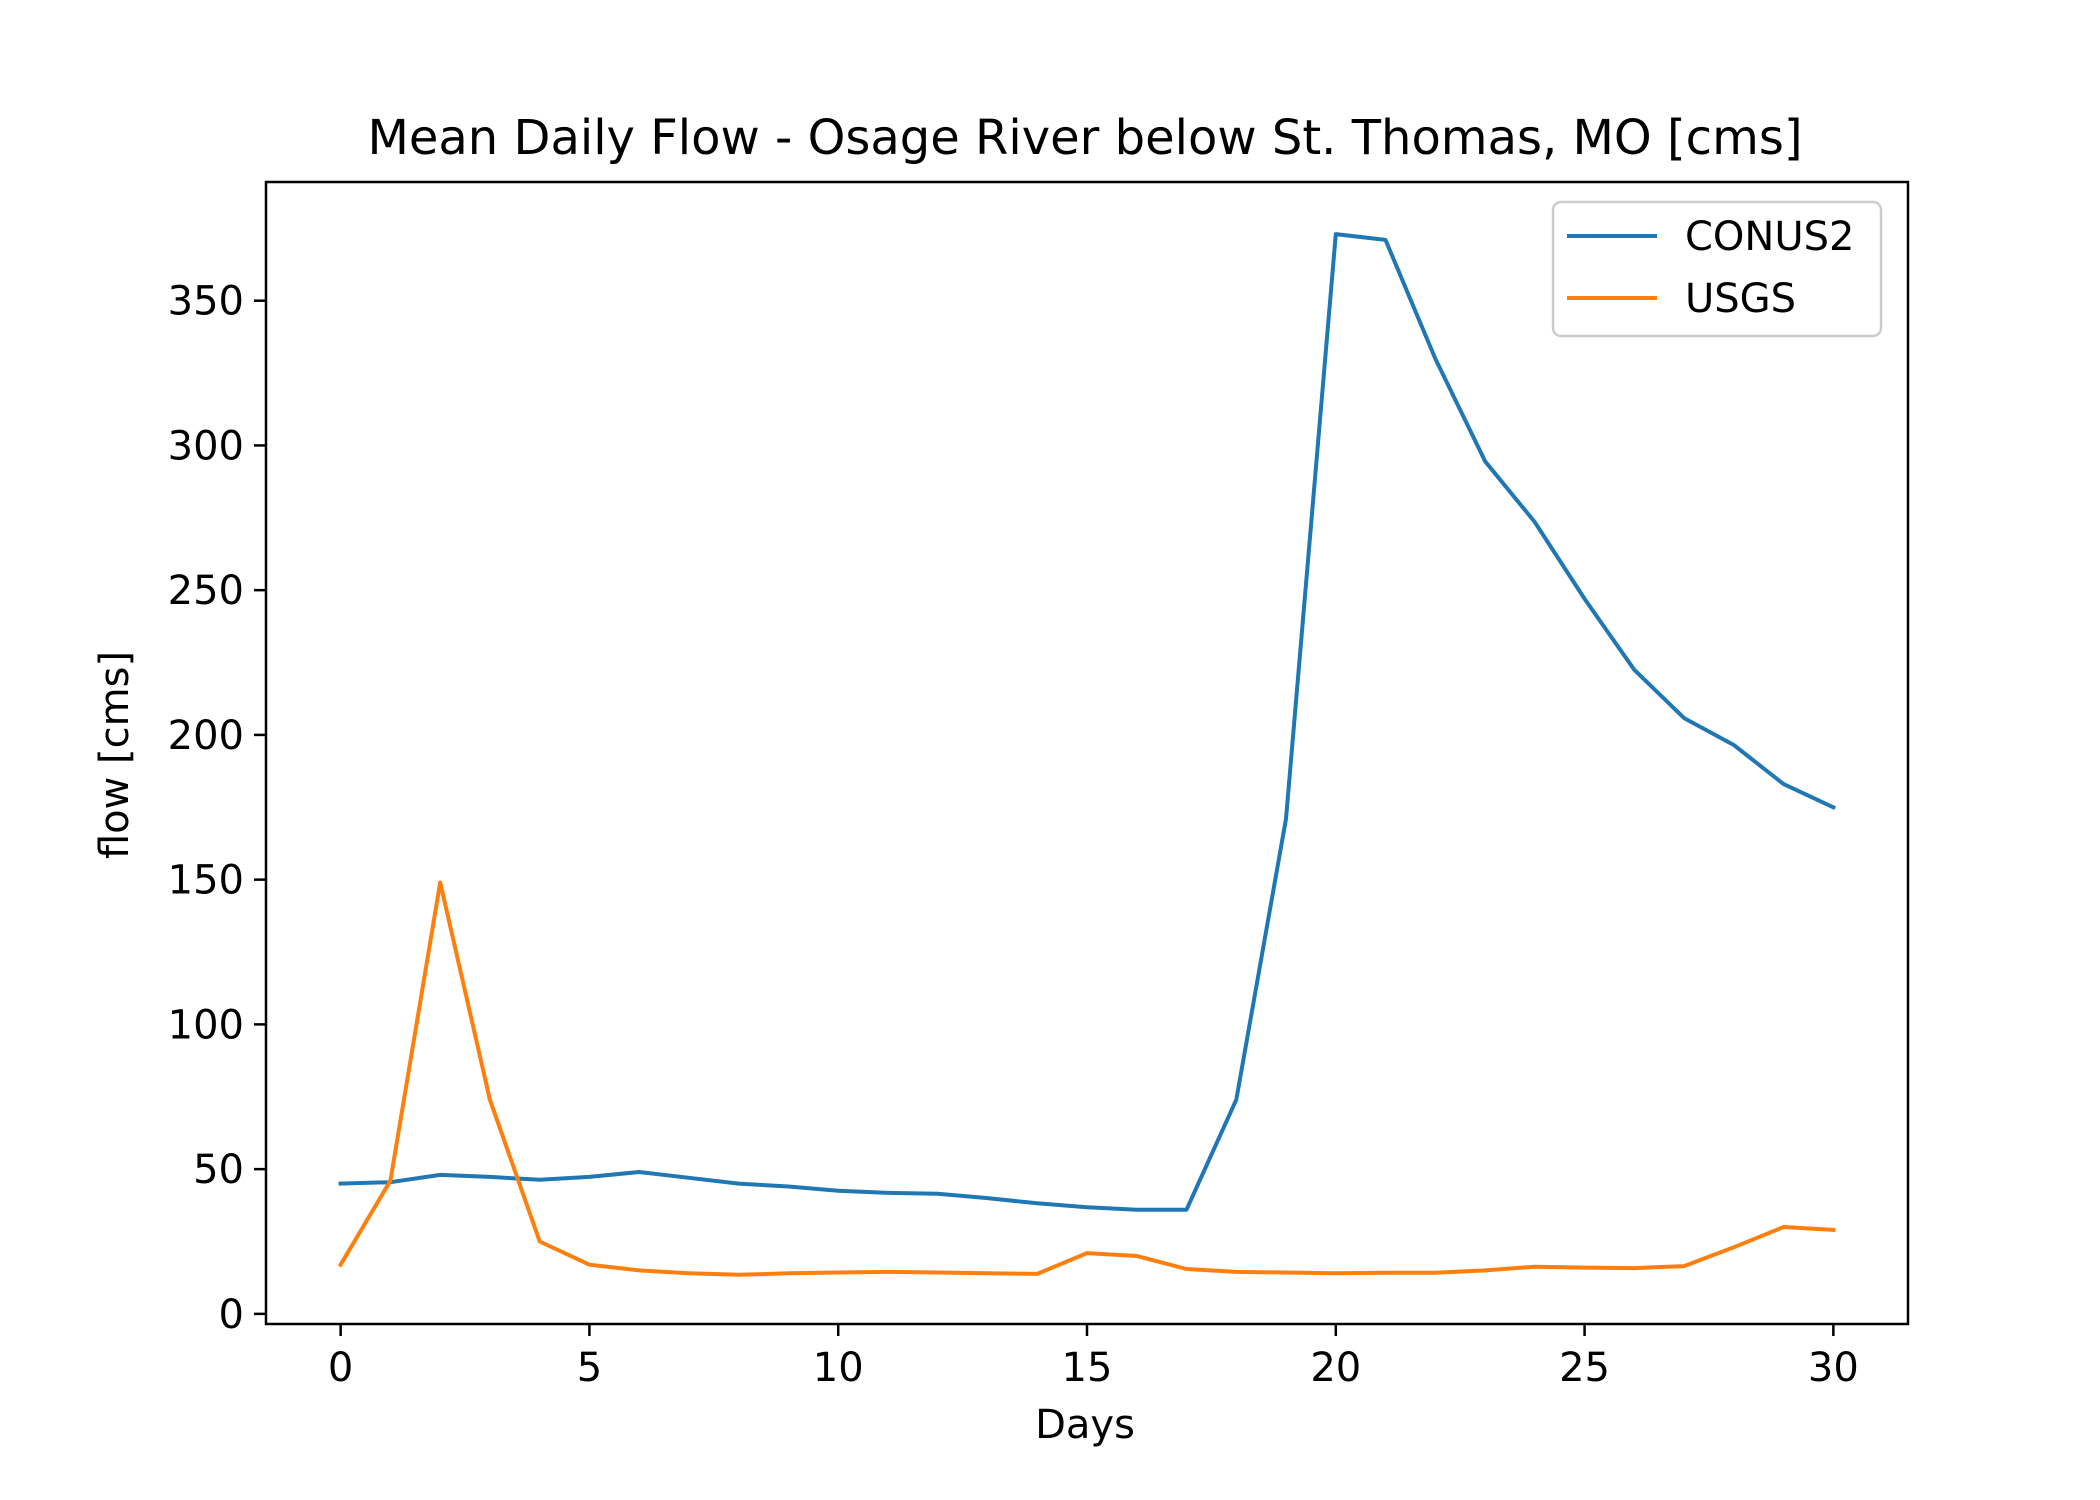 The width and height of the screenshot is (2100, 1500). What do you see at coordinates (1584, 1368) in the screenshot?
I see `x-tick-label: 25` at bounding box center [1584, 1368].